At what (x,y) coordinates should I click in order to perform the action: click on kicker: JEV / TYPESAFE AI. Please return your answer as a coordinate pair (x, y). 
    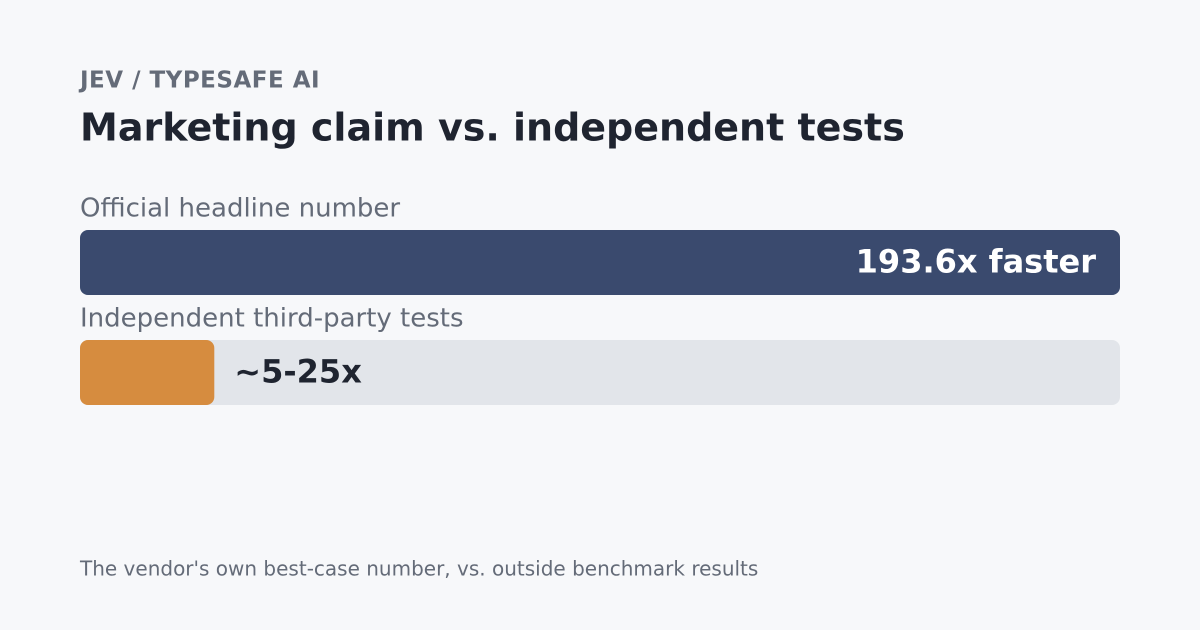
    Looking at the image, I should click on (199, 81).